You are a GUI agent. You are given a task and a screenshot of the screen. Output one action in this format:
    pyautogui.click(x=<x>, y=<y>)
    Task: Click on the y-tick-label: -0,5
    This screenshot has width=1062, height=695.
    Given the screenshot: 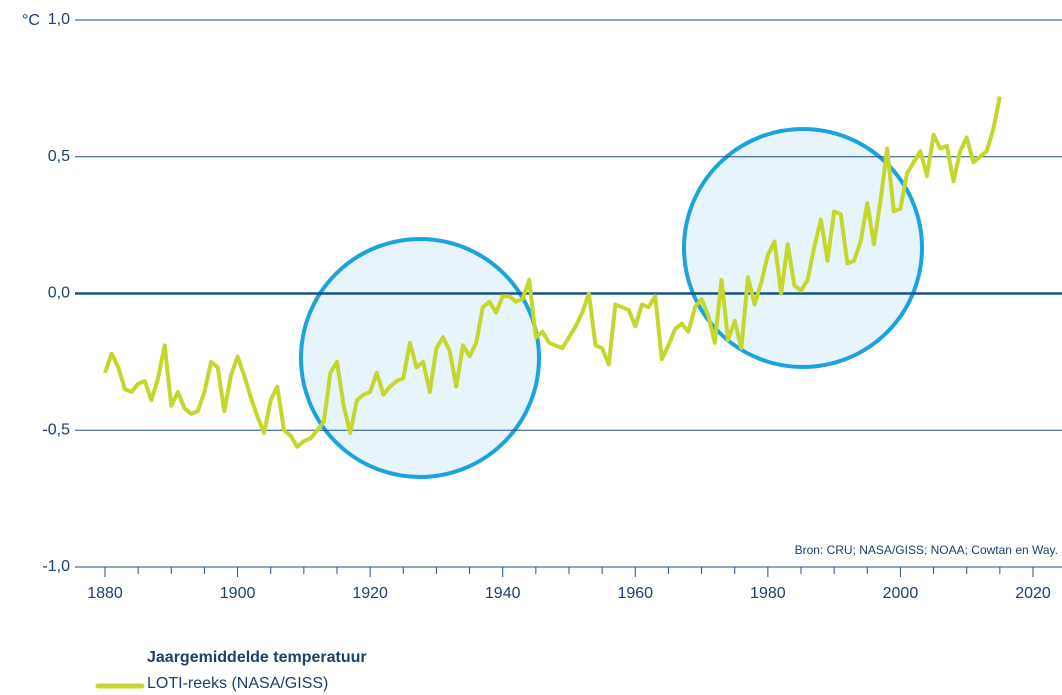 What is the action you would take?
    pyautogui.click(x=56, y=429)
    